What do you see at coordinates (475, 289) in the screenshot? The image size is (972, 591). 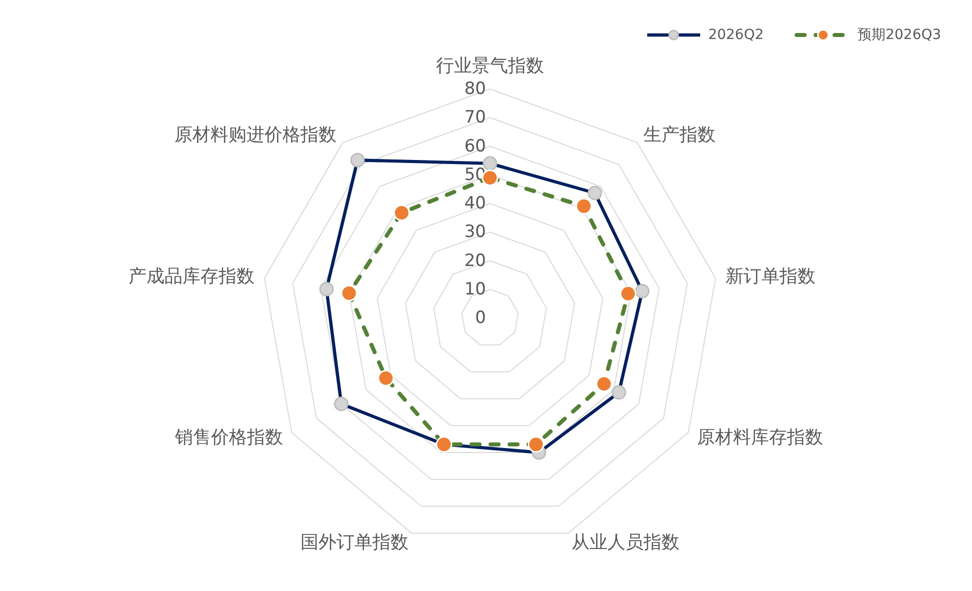 I see `y-tick-label: 10` at bounding box center [475, 289].